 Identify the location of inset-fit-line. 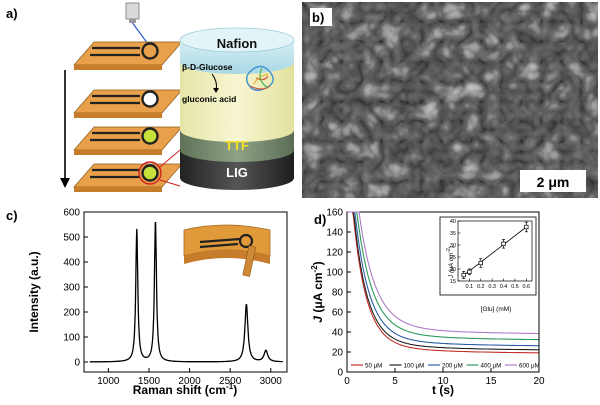
(494, 251).